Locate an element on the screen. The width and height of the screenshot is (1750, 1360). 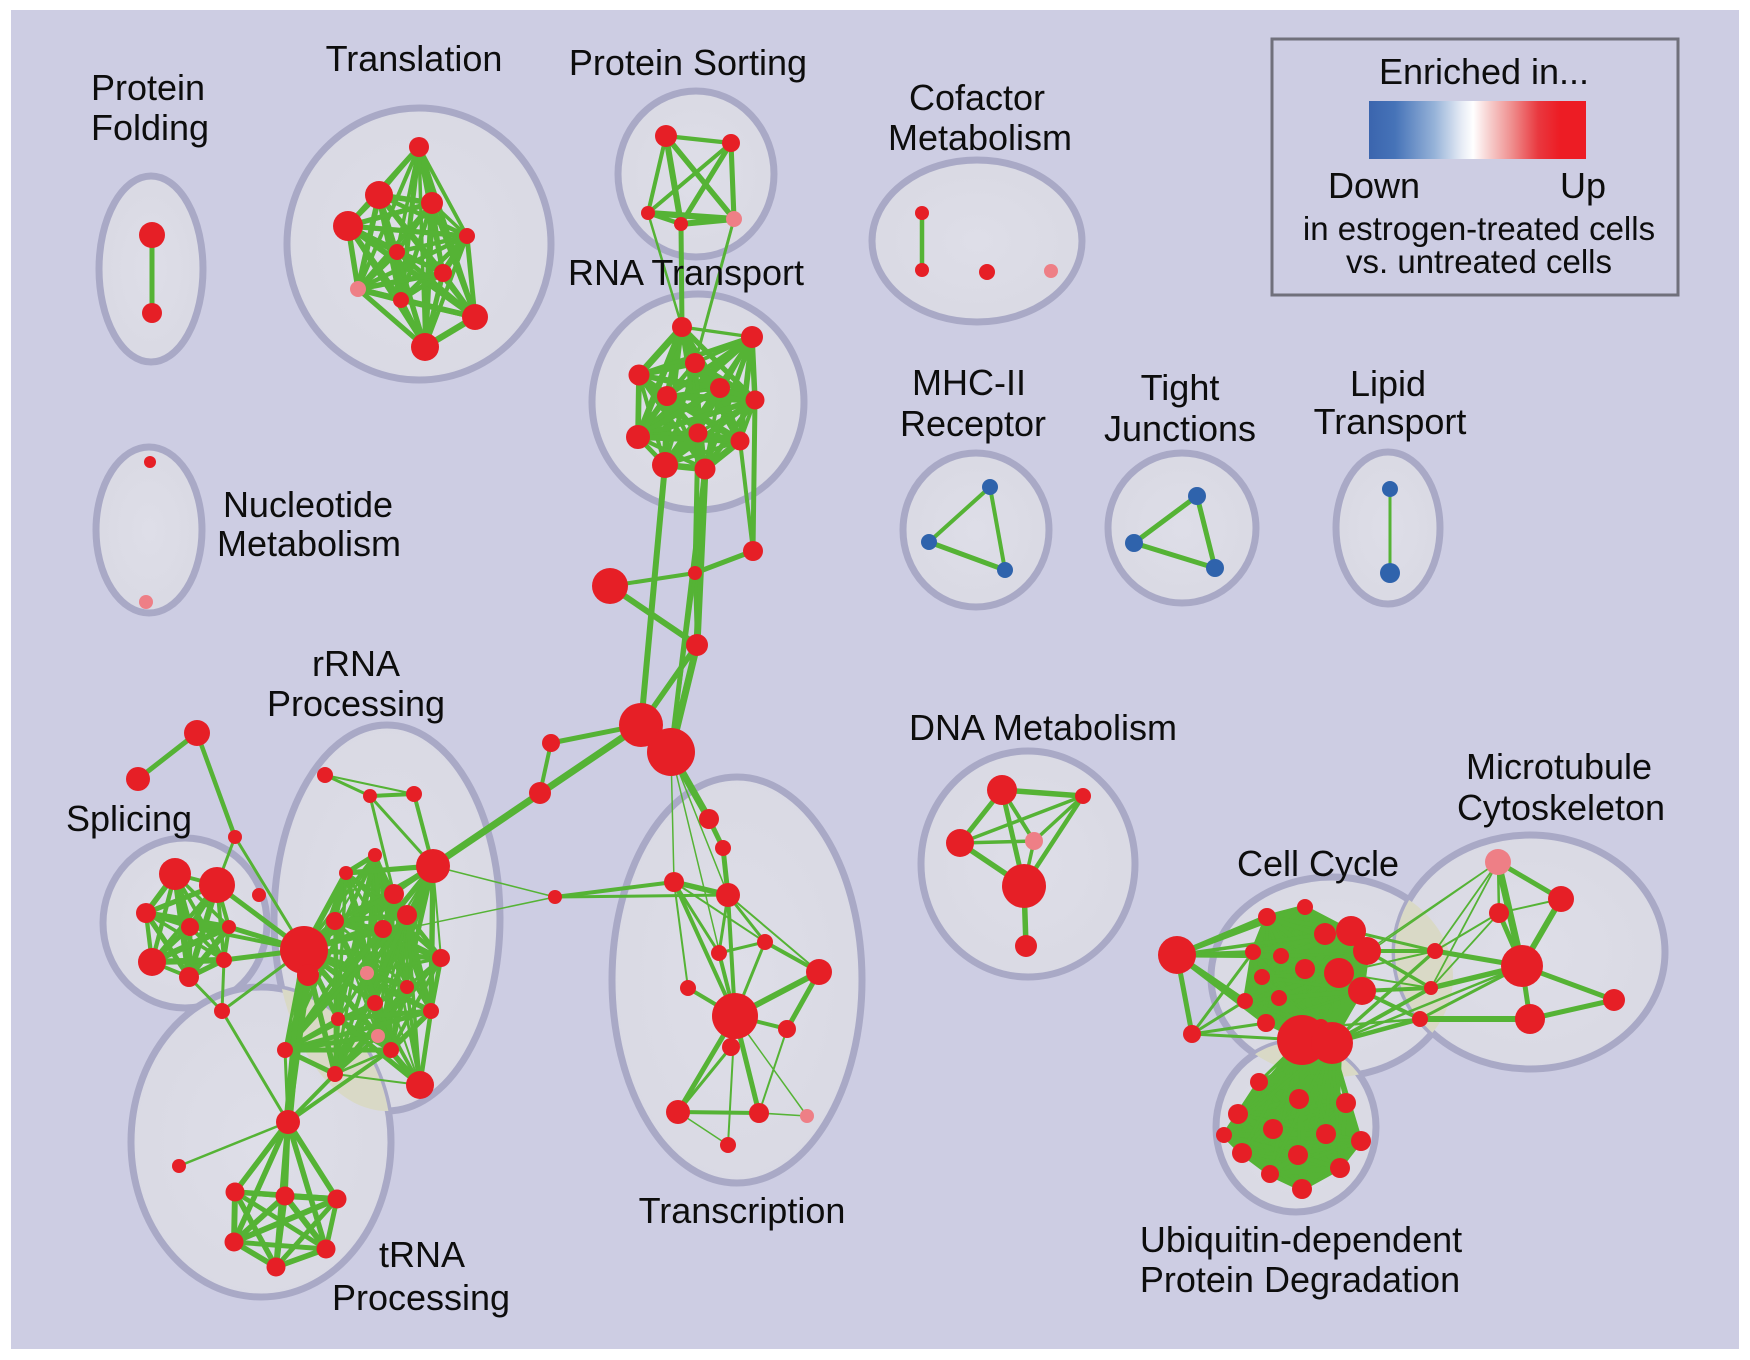
svg-text: RNA Transport is located at coordinates (686, 272).